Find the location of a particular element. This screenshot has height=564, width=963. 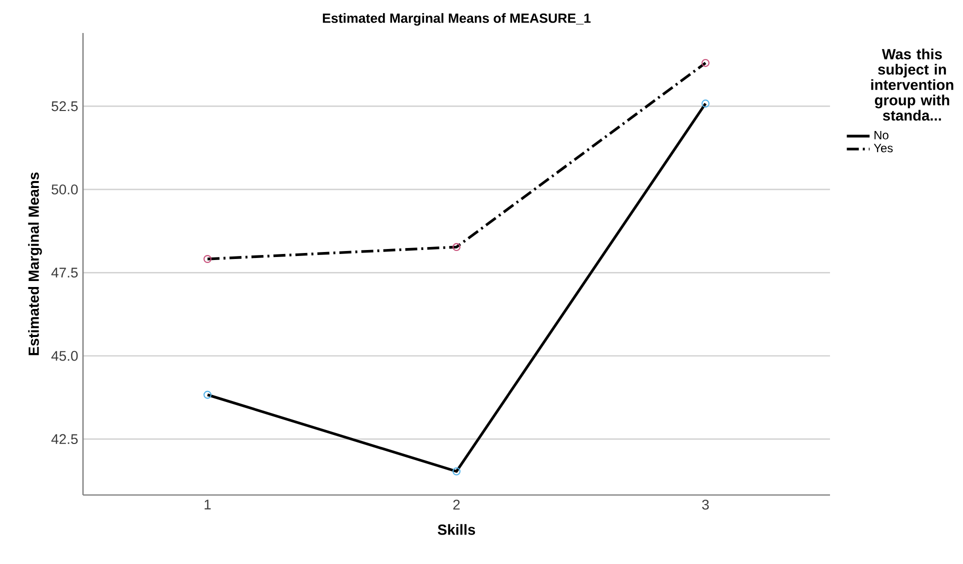

x-axis-title: Skills is located at coordinates (457, 529).